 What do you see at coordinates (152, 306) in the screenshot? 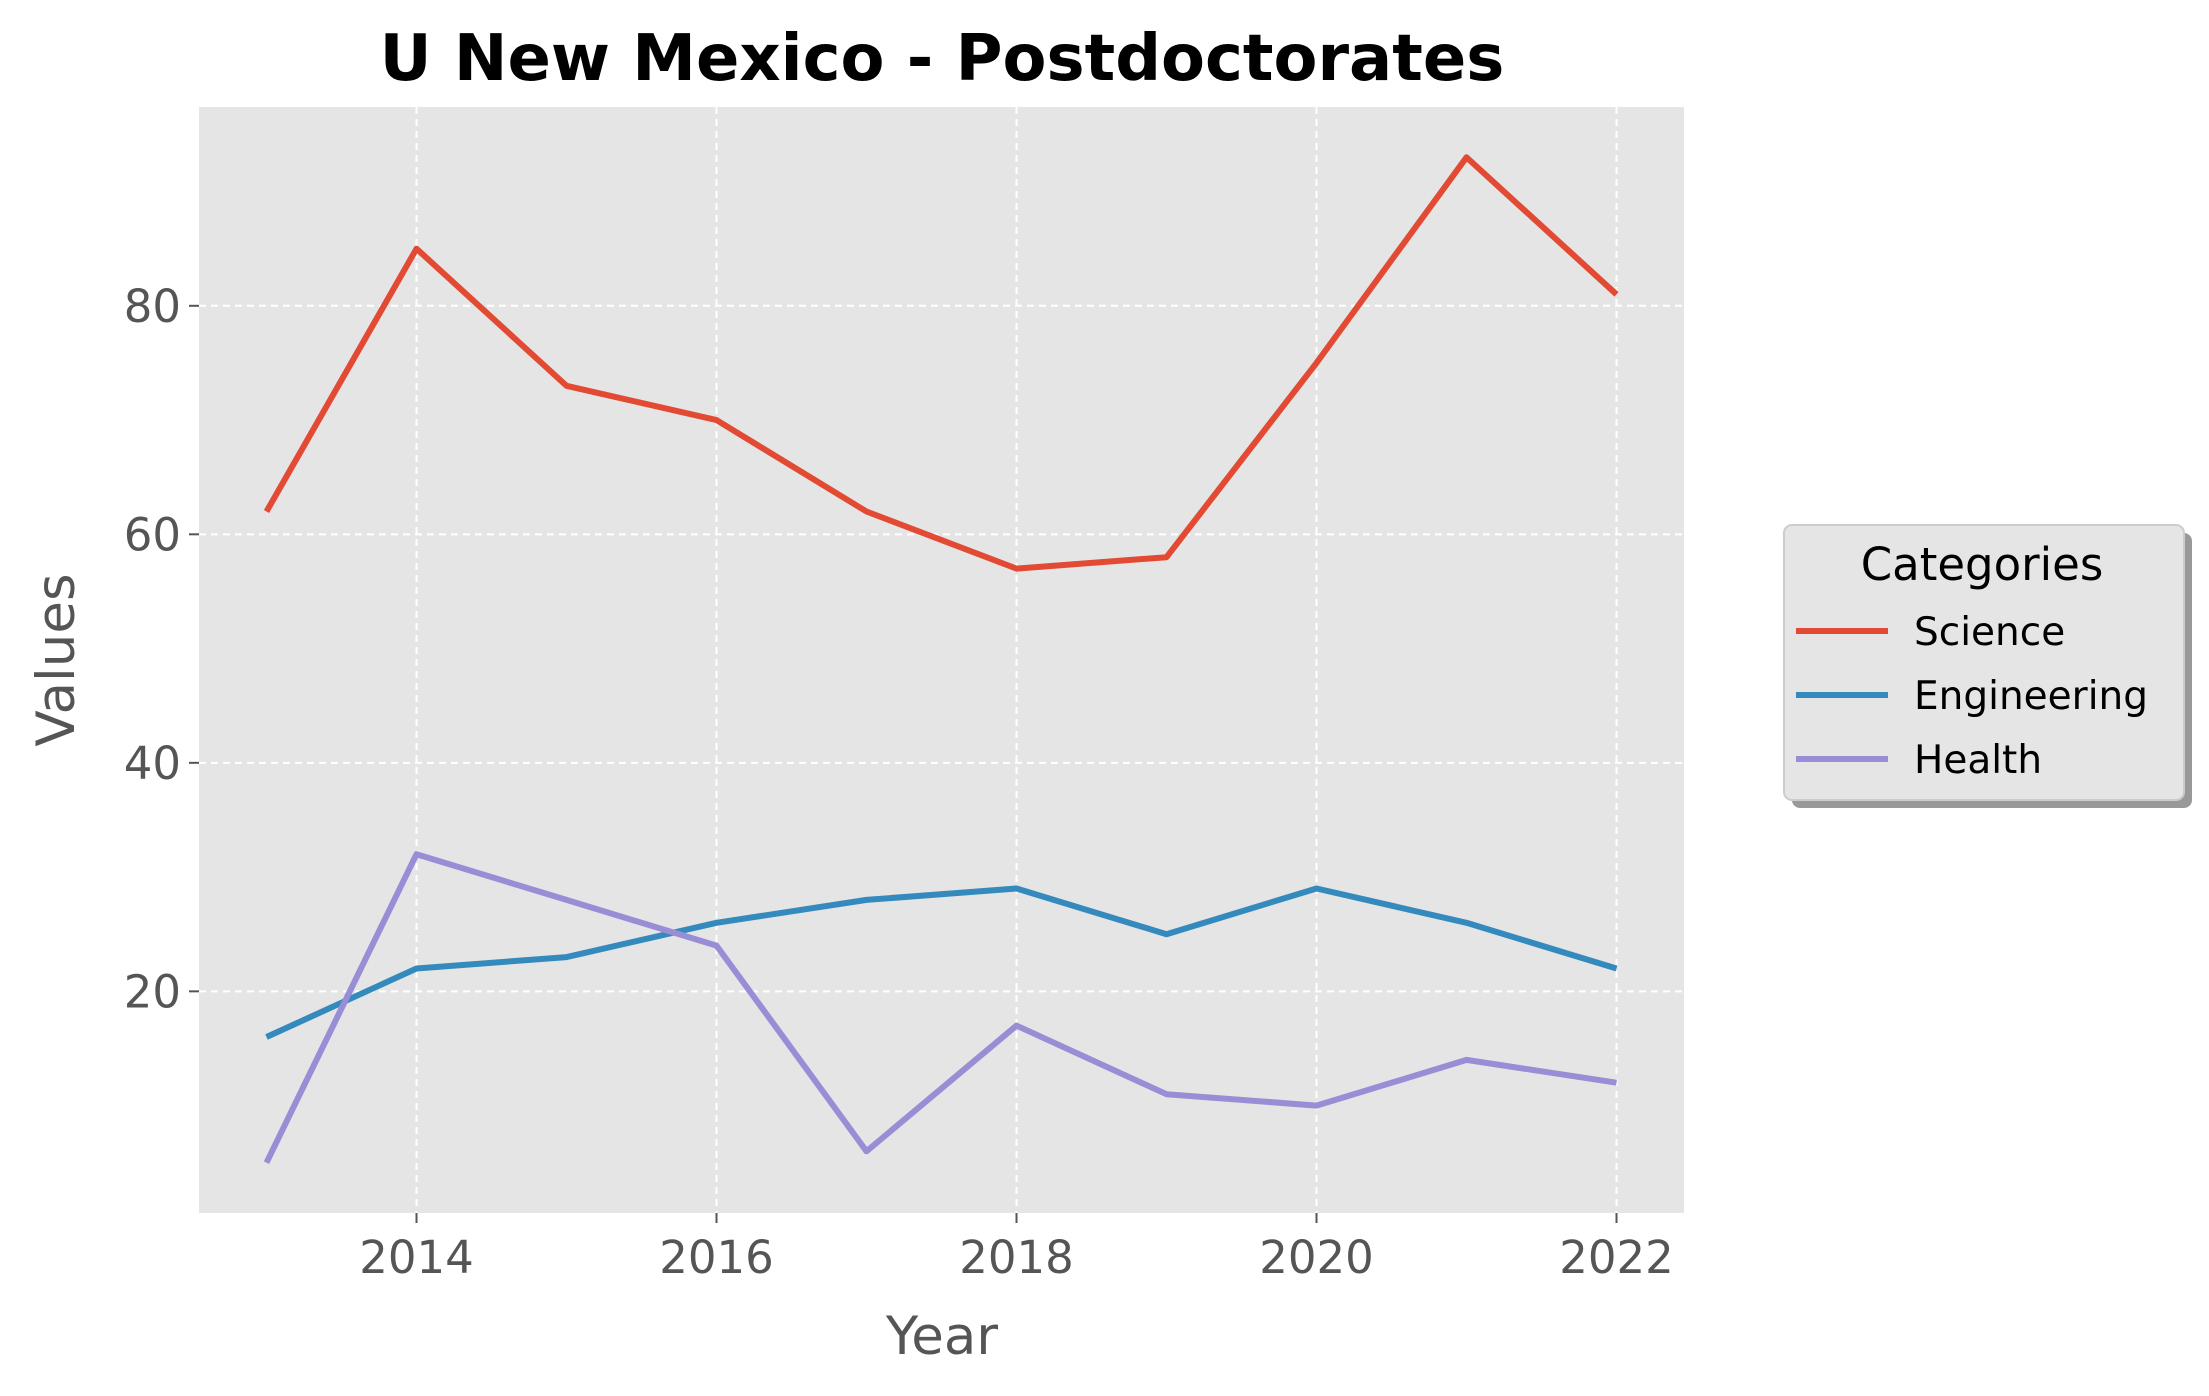
I see `y-tick-label: 80` at bounding box center [152, 306].